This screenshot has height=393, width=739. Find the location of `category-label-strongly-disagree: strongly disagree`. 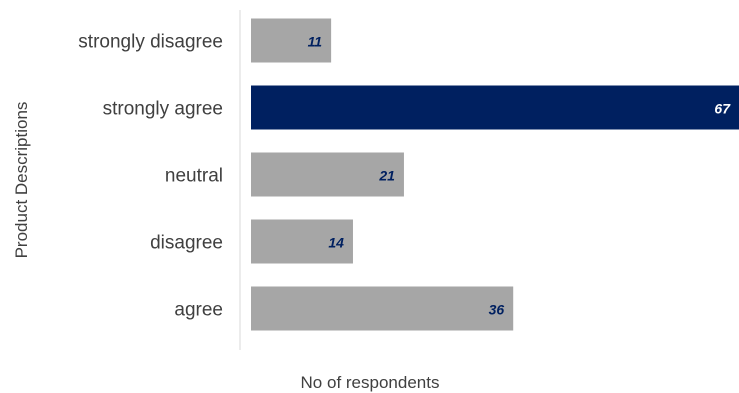

category-label-strongly-disagree: strongly disagree is located at coordinates (150, 42).